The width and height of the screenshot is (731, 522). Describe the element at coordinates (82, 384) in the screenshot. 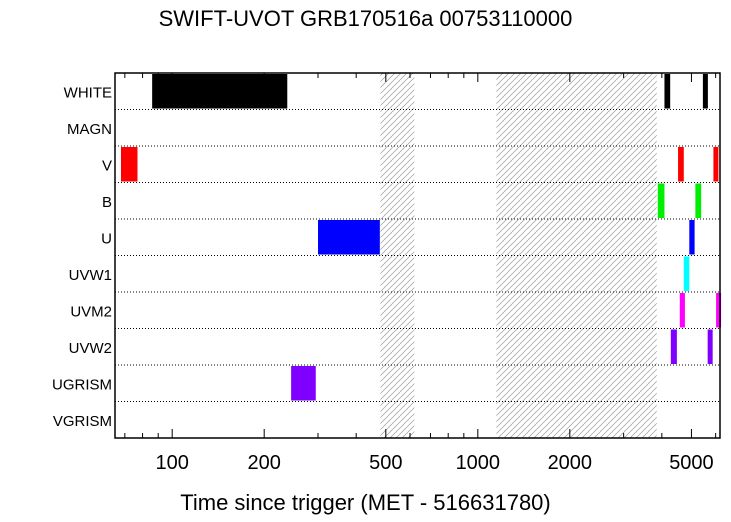

I see `row-label-ugrism: UGRISM` at that location.